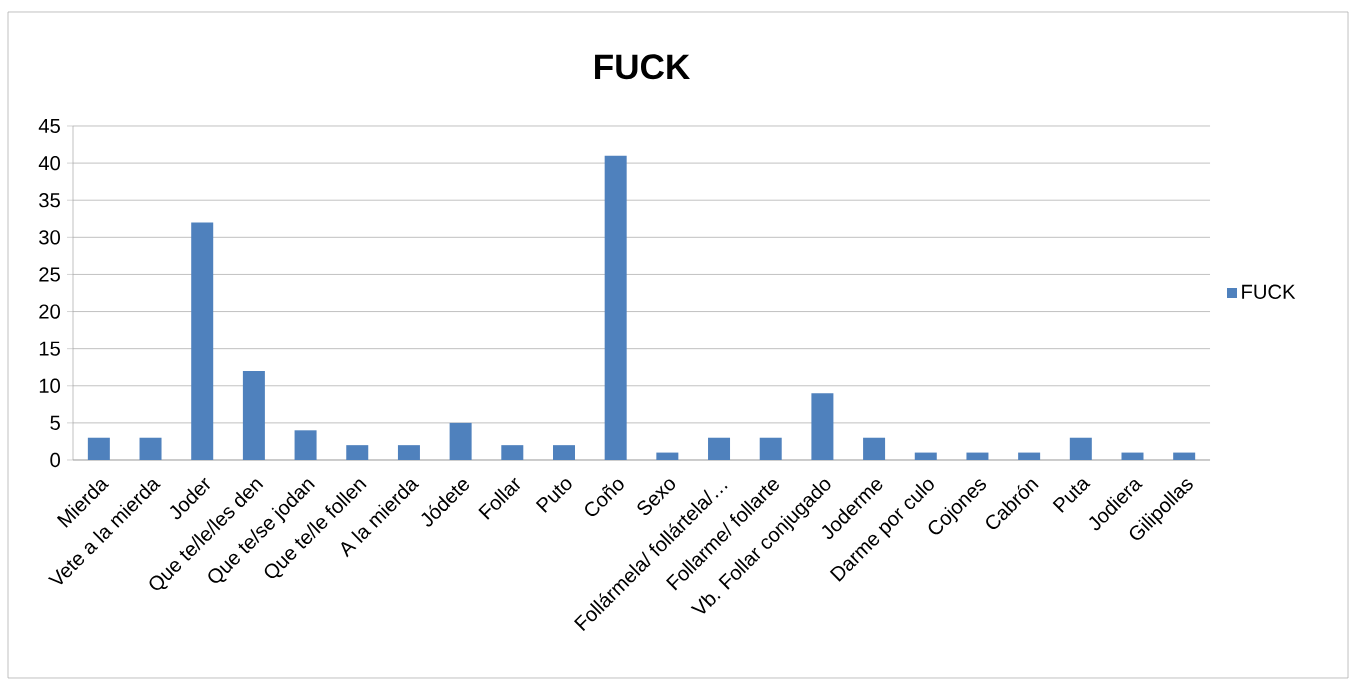 Image resolution: width=1350 pixels, height=680 pixels. What do you see at coordinates (642, 67) in the screenshot?
I see `chart-title: FUCK` at bounding box center [642, 67].